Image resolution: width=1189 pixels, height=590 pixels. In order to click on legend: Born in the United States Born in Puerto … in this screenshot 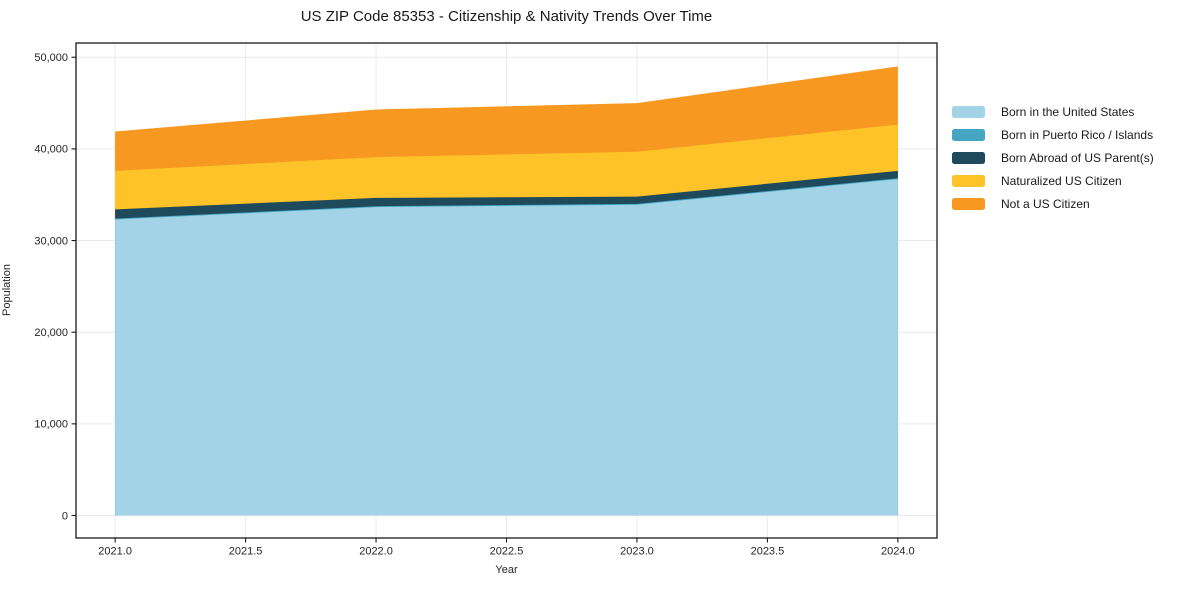, I will do `click(1053, 157)`.